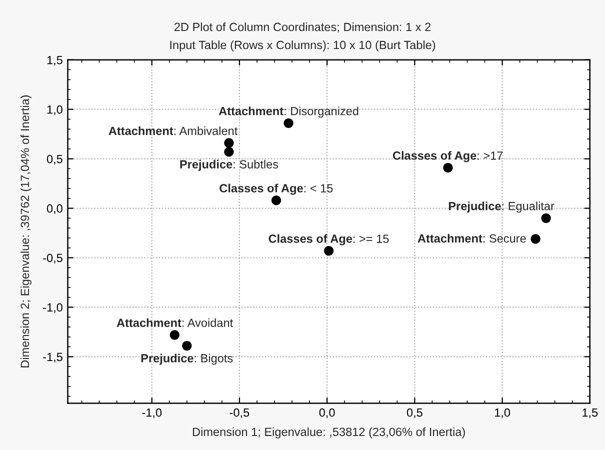  Describe the element at coordinates (26, 231) in the screenshot. I see `y-axis-title: Dimension 2; Eigenvalue: ,39762 (17,04% of Inertia)` at that location.